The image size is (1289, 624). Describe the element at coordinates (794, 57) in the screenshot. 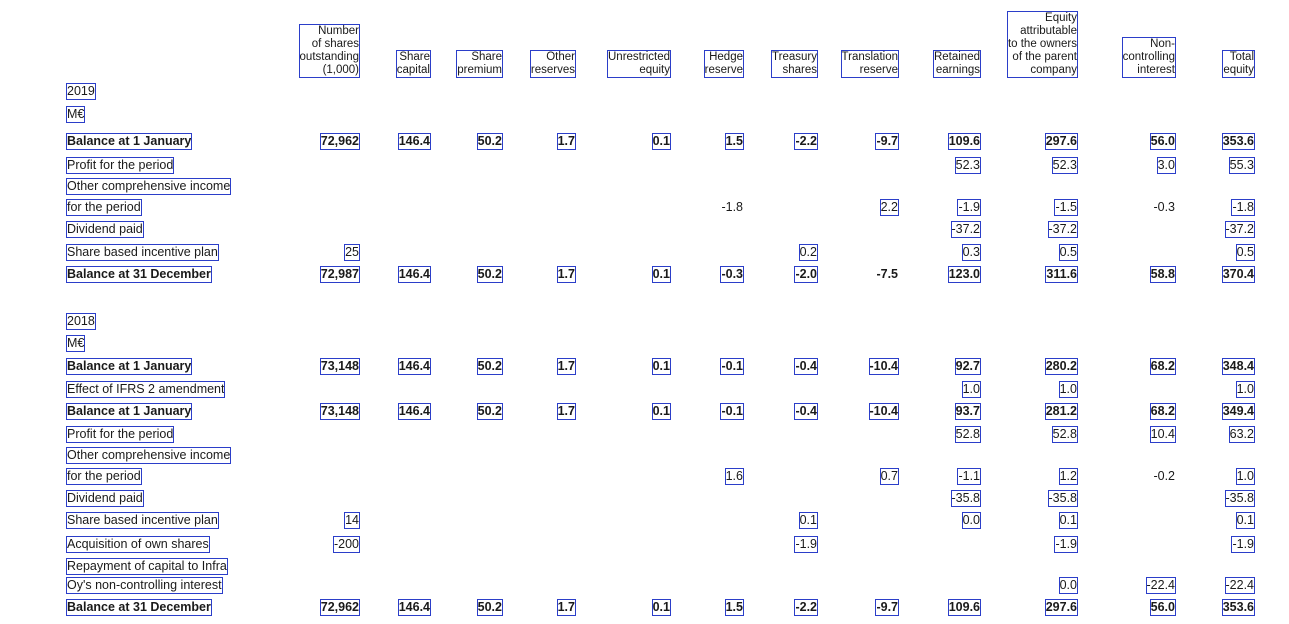

I see `column-header-line: Treasury` at that location.